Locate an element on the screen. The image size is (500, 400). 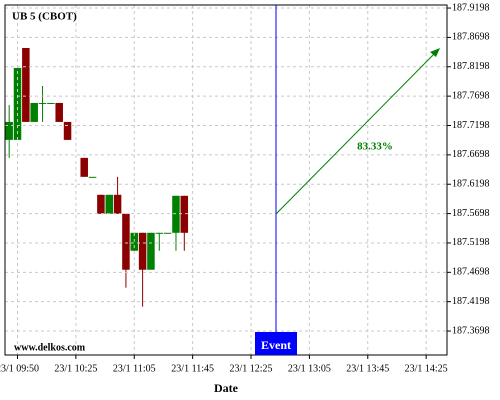
x-tick-label: 23/1 11:45 is located at coordinates (192, 368).